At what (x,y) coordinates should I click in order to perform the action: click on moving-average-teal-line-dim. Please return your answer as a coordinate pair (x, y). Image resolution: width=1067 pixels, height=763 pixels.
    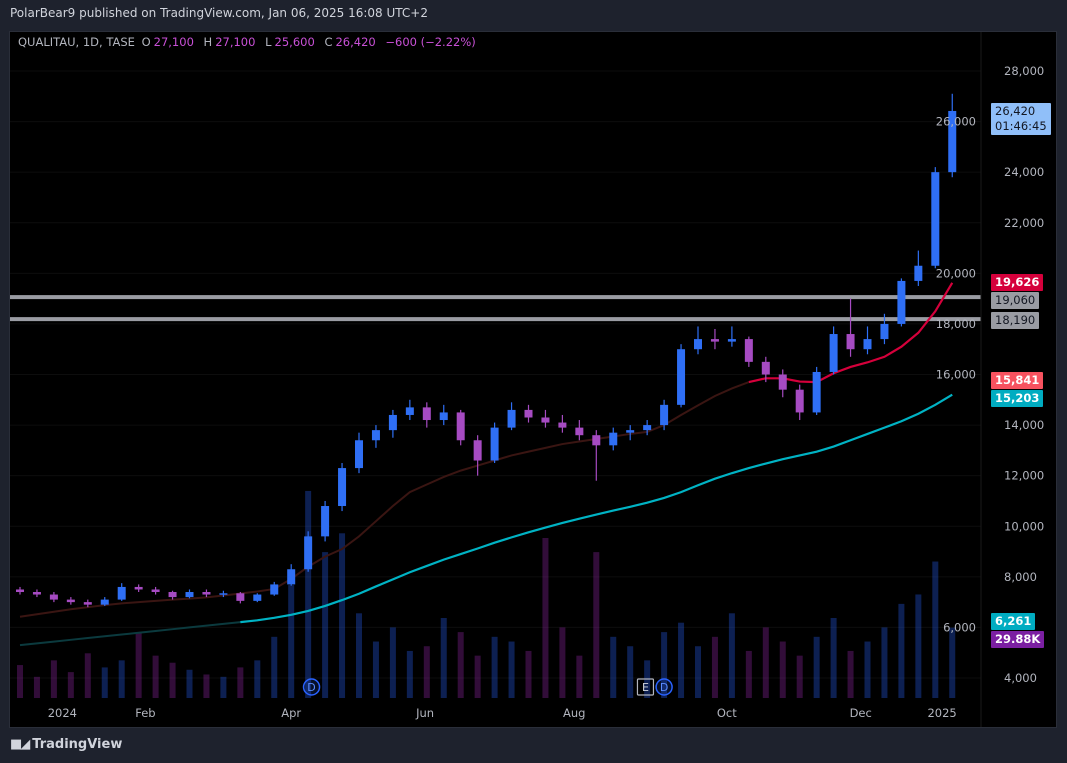
    Looking at the image, I should click on (130, 634).